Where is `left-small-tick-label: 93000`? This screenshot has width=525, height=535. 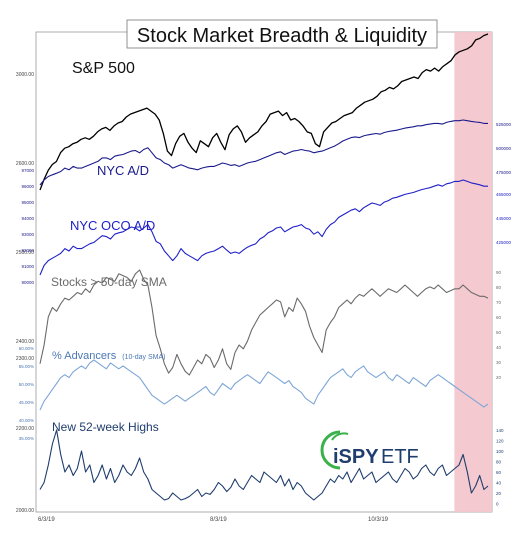
left-small-tick-label: 93000 is located at coordinates (27, 234).